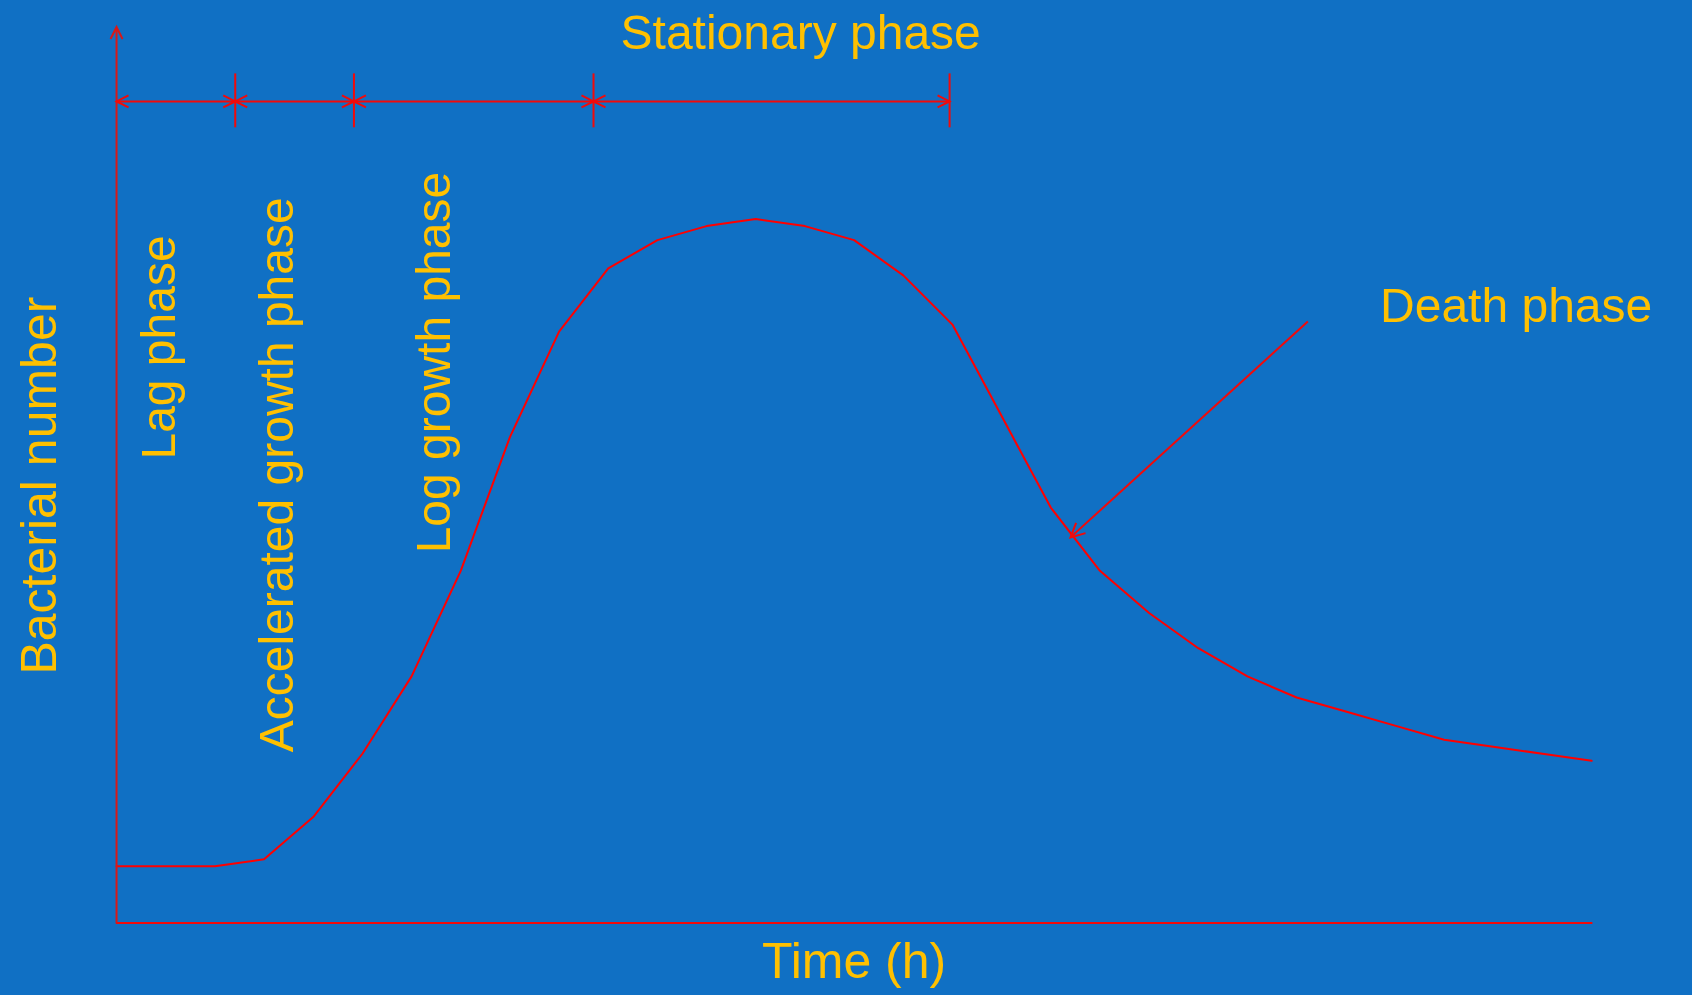  What do you see at coordinates (434, 362) in the screenshot?
I see `annotation: Log growth phase` at bounding box center [434, 362].